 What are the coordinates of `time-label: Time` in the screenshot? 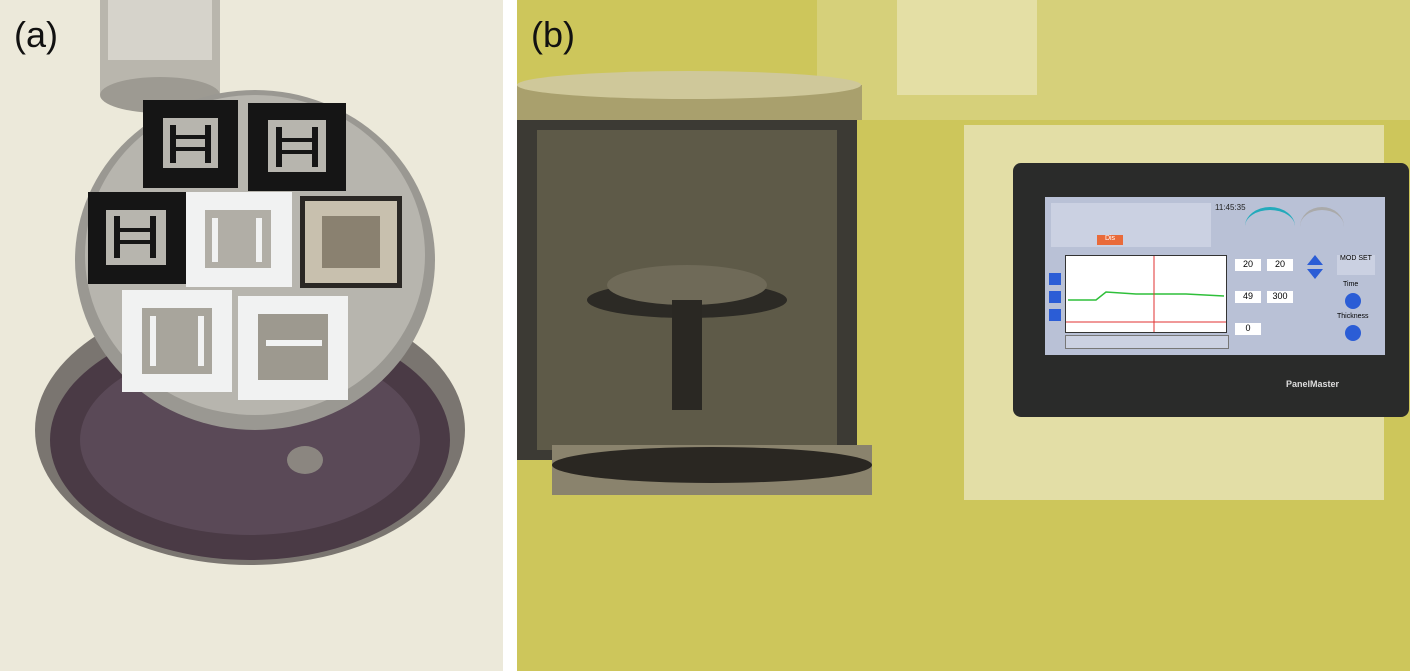 It's located at (1351, 284).